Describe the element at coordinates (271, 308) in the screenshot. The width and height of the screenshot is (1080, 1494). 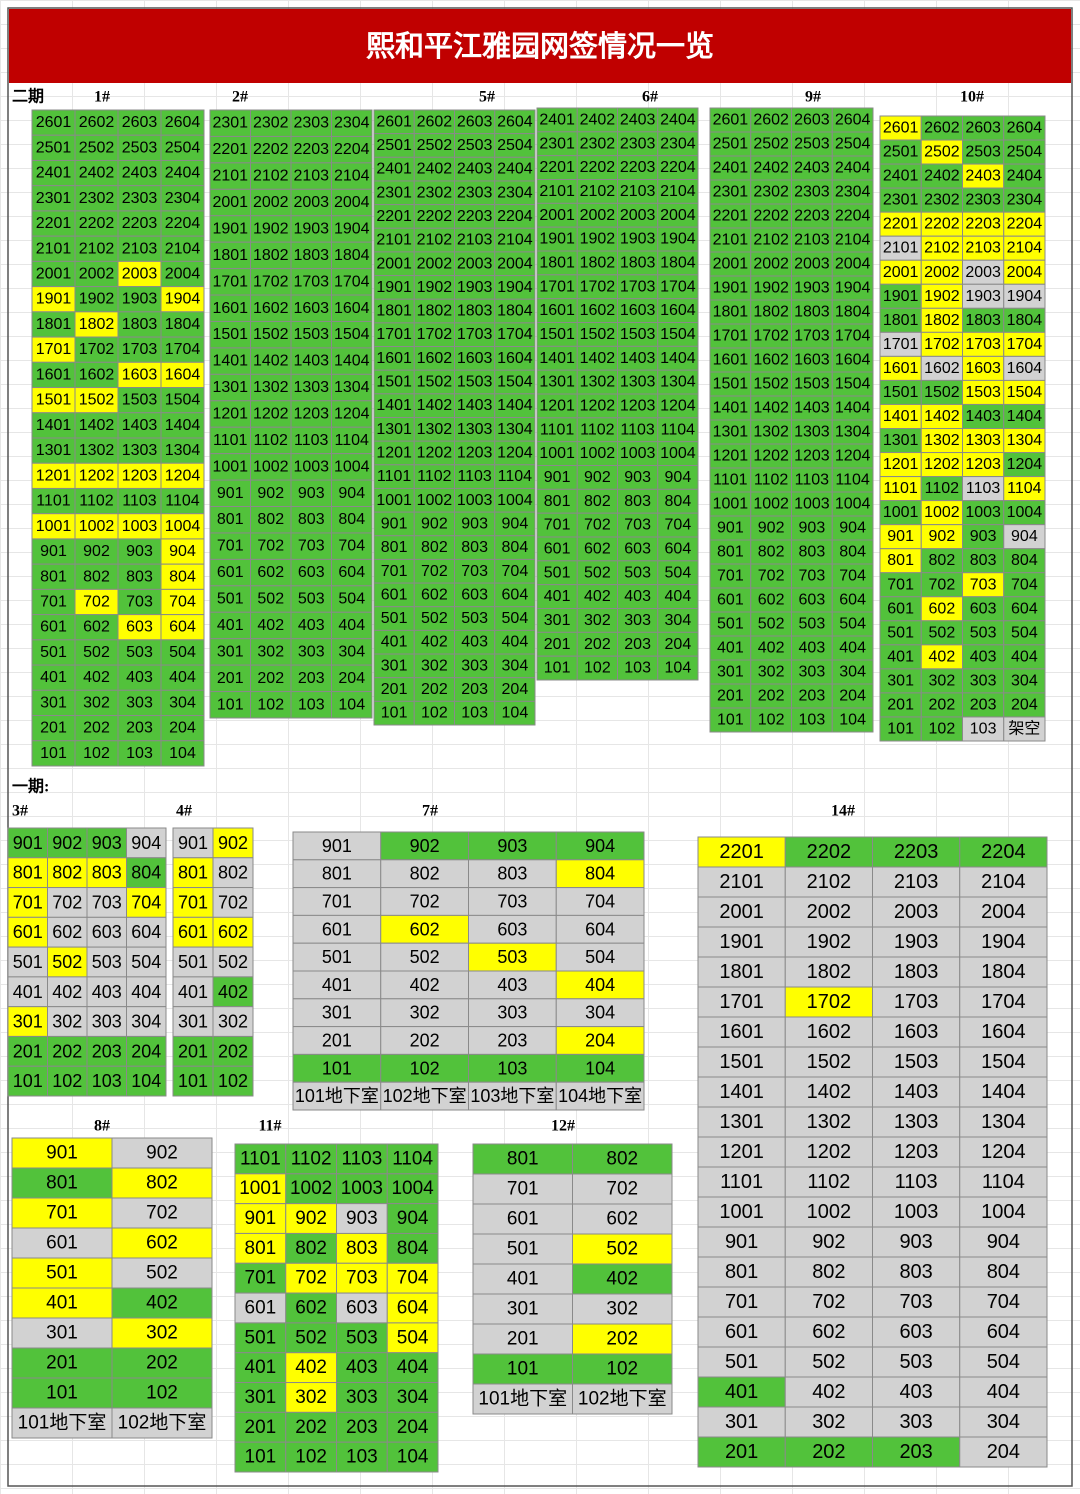
I see `unit-number: 1602` at that location.